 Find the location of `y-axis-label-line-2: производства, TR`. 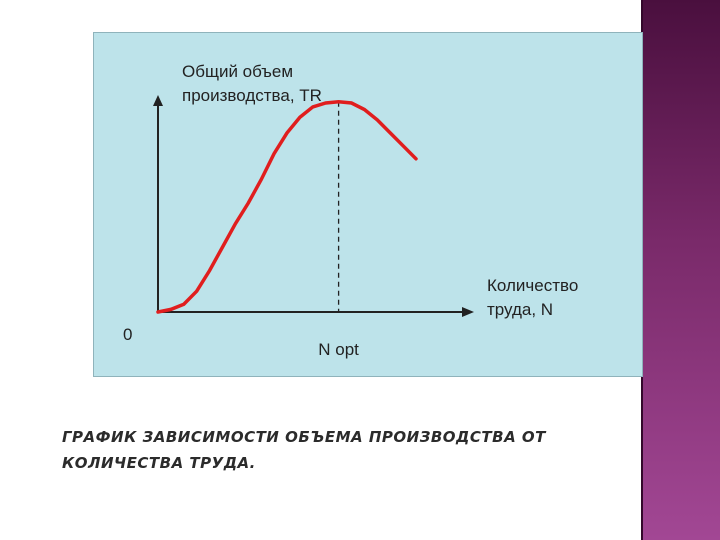

y-axis-label-line-2: производства, TR is located at coordinates (252, 95).